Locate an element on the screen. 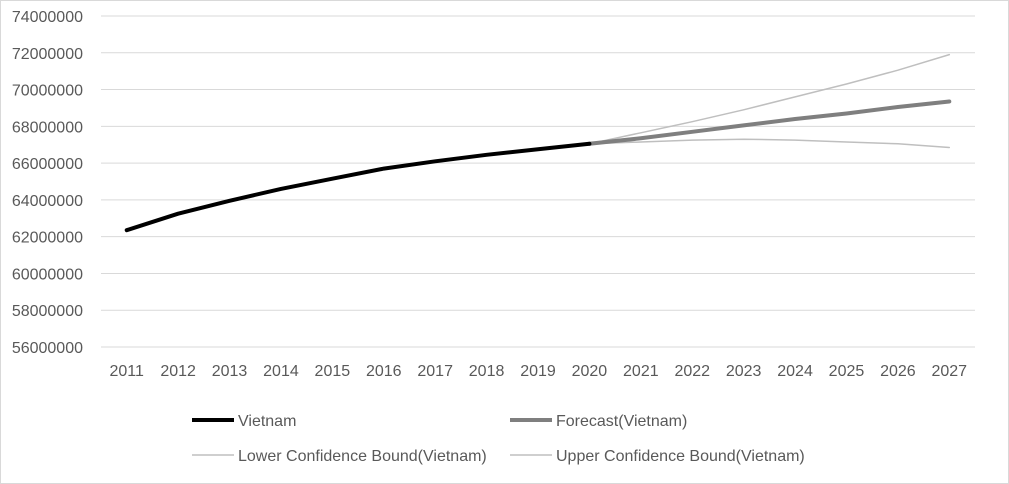  y-tick-label: 74000000 is located at coordinates (47, 17).